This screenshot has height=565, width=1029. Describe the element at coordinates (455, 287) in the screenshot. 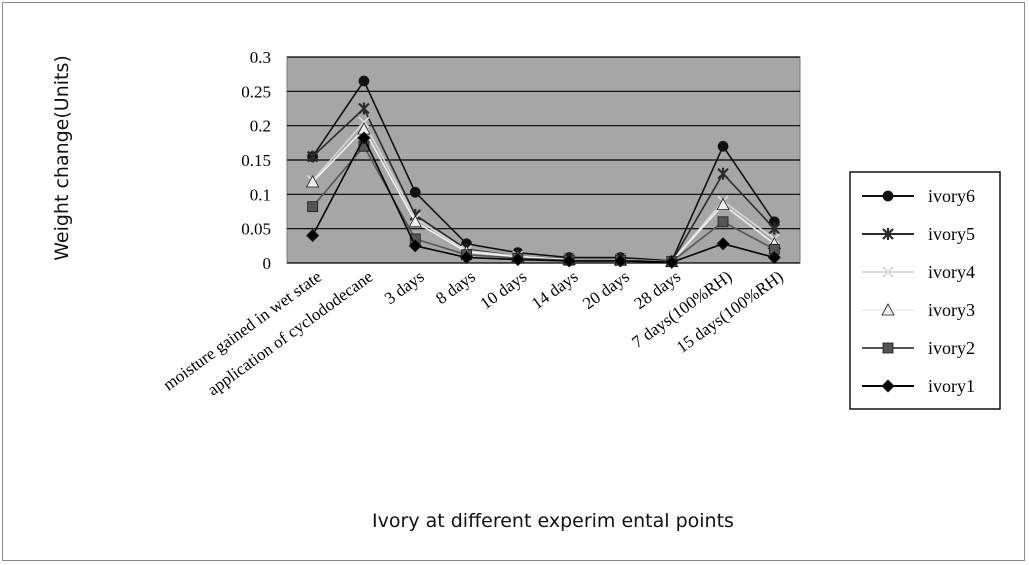

I see `x-tick-label: 8 days` at that location.